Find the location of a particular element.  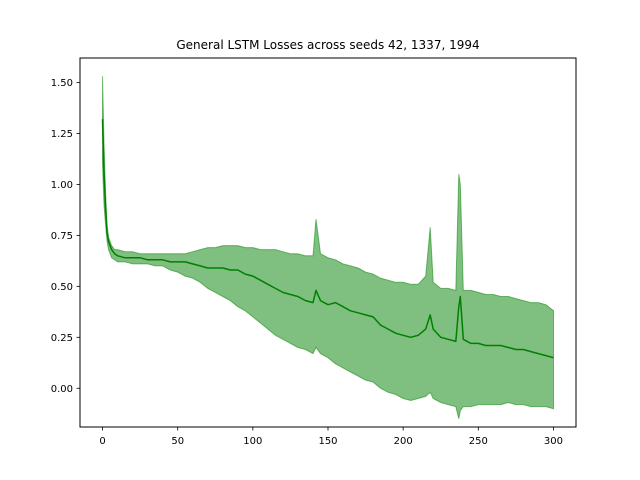

x-tick-label: 150 is located at coordinates (327, 441).